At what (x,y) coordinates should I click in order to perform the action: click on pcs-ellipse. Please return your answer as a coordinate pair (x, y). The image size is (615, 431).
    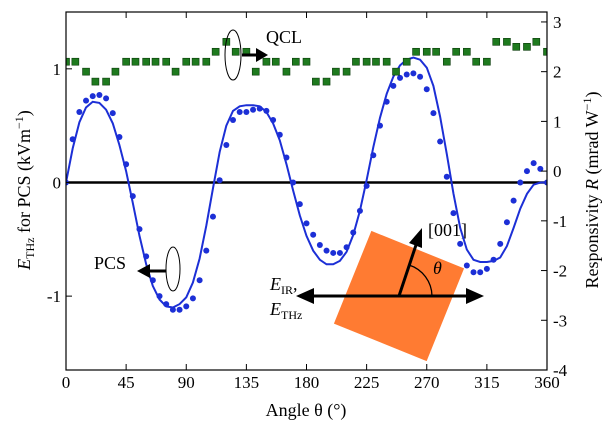
    Looking at the image, I should click on (173, 269).